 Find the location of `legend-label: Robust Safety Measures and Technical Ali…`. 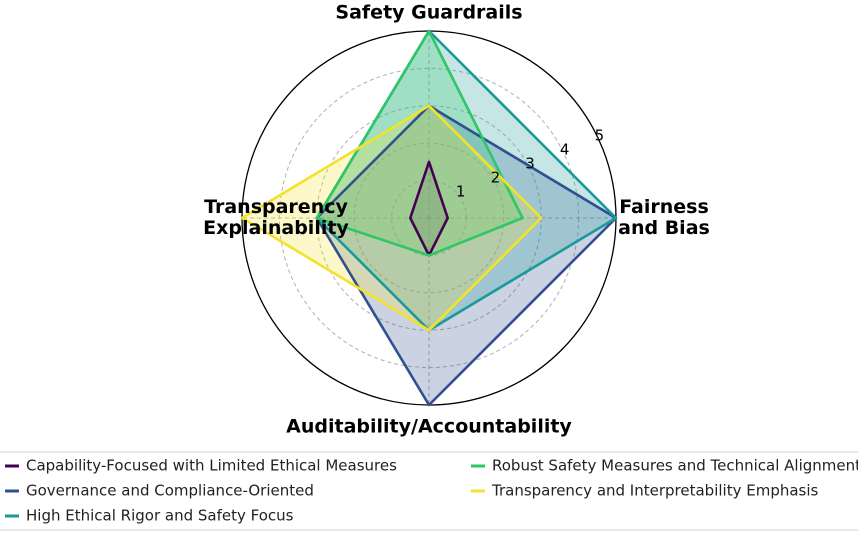

legend-label: Robust Safety Measures and Technical Ali… is located at coordinates (675, 466).